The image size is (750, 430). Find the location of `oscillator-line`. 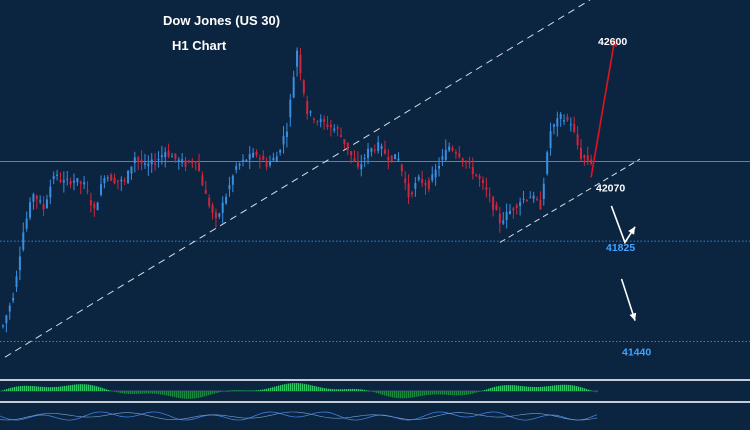

oscillator-line is located at coordinates (299, 416).